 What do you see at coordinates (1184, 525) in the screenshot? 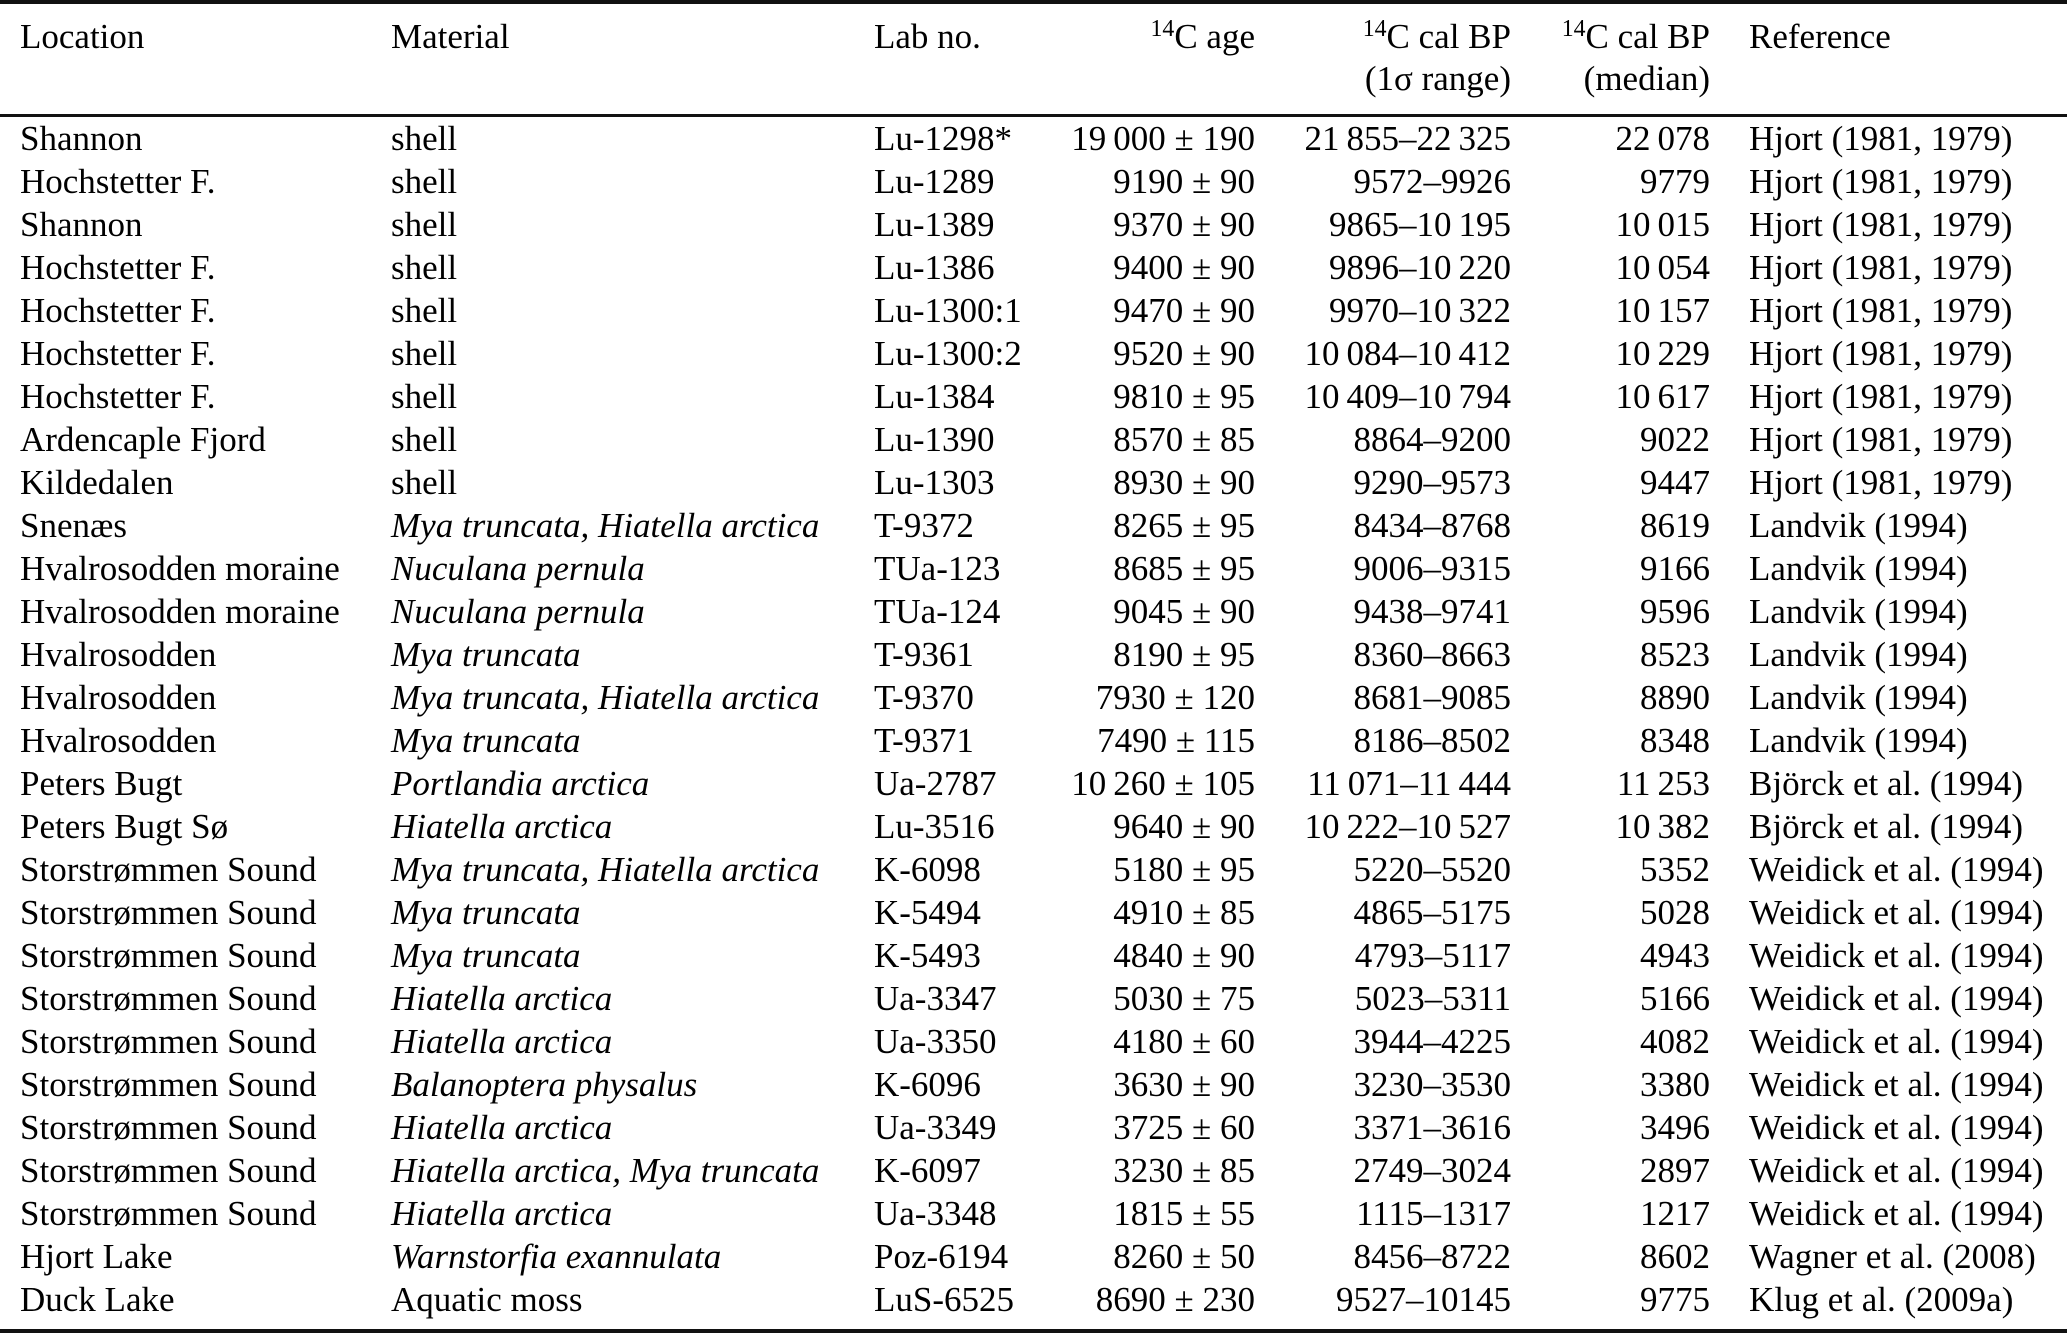
I see `cell-c14-age: 8265 ± 95` at bounding box center [1184, 525].